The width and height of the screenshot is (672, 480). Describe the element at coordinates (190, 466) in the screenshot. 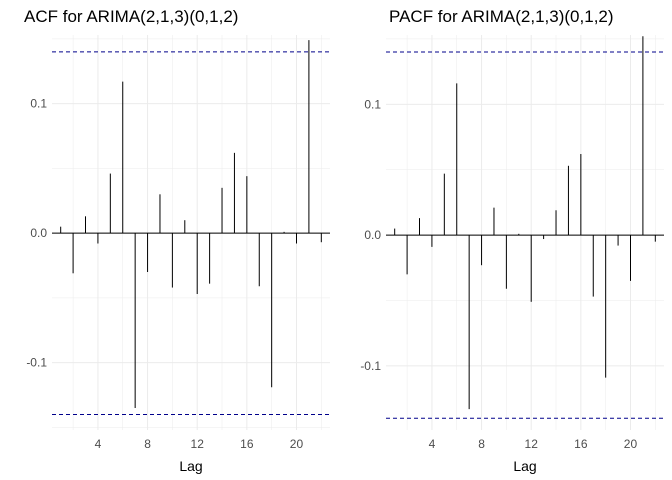

I see `acf-x-axis-title: Lag` at that location.